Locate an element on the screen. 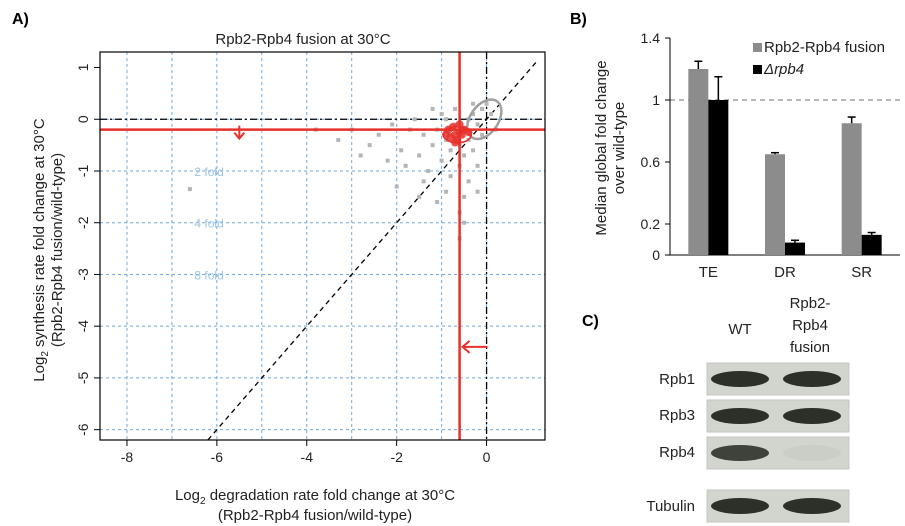 The width and height of the screenshot is (905, 526). fold-label: 4 fold is located at coordinates (208, 224).